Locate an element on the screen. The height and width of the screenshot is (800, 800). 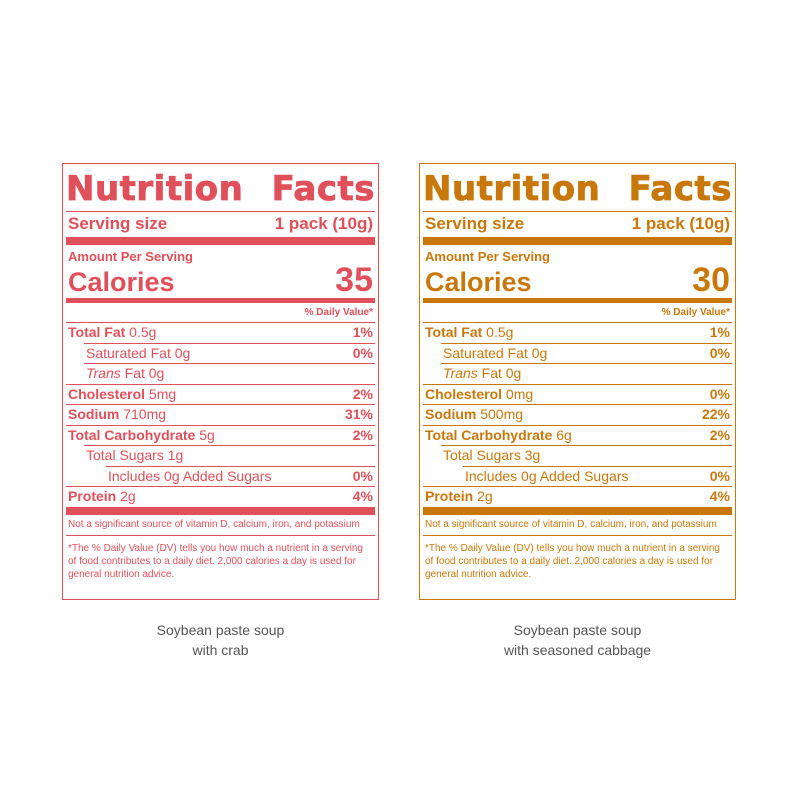
caption-cabbage: Soybean paste soup with seasoned cabbage is located at coordinates (577, 640).